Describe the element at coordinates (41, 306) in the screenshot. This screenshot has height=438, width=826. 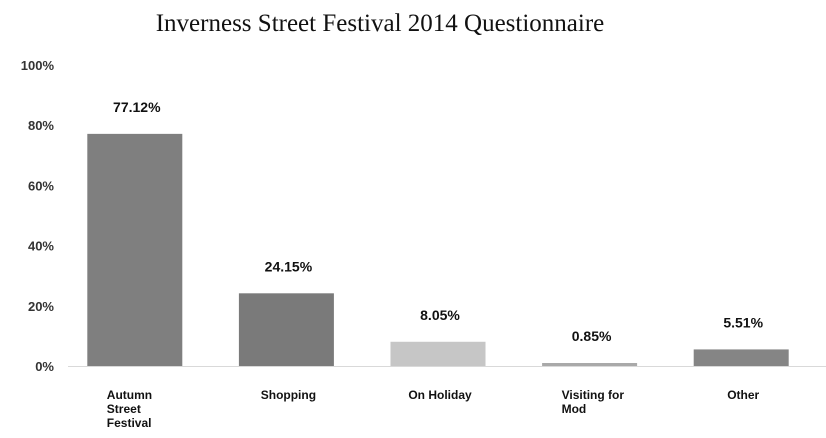
I see `y-tick-label: 20%` at that location.